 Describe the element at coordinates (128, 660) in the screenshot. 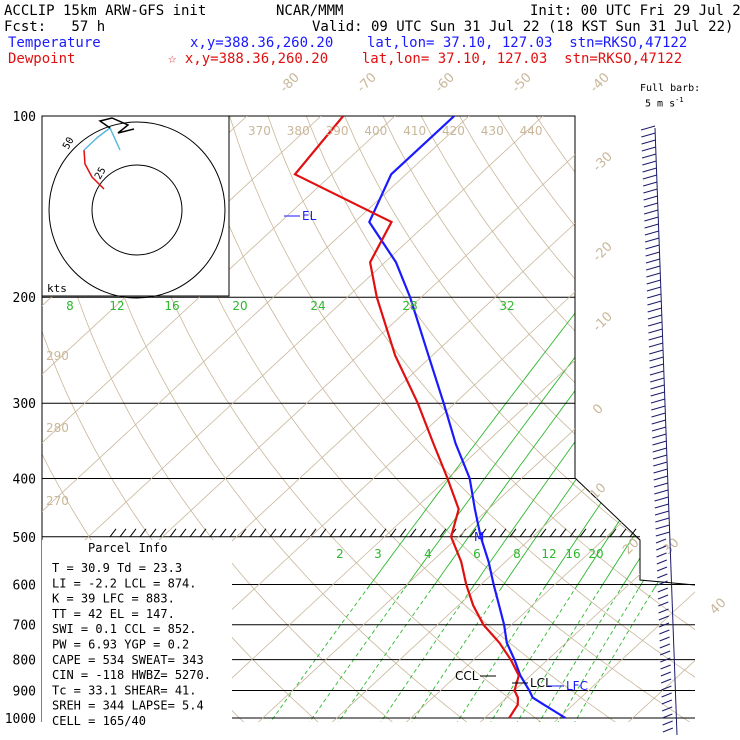

I see `parcel-line: CAPE = 534 SWEAT= 343` at that location.